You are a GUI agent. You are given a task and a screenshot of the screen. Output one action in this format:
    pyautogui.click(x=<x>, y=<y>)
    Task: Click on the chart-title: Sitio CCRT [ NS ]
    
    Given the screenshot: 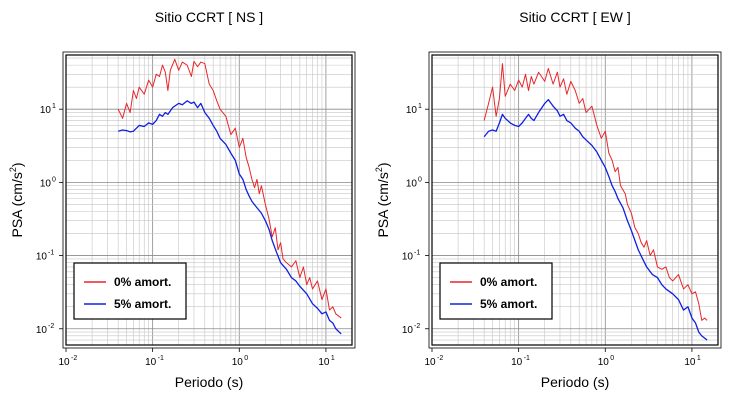 What is the action you would take?
    pyautogui.click(x=209, y=17)
    